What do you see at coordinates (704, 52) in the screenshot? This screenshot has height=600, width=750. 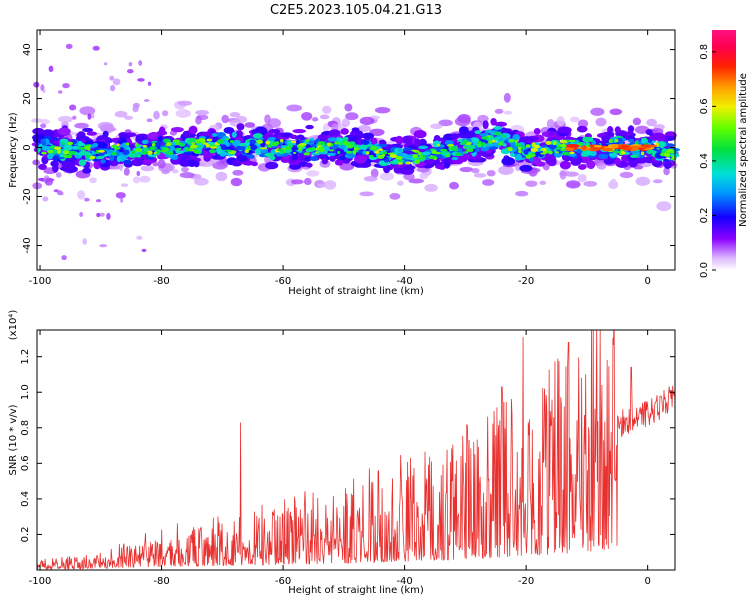 I see `colorbar-tick-label: 0.8` at bounding box center [704, 52].